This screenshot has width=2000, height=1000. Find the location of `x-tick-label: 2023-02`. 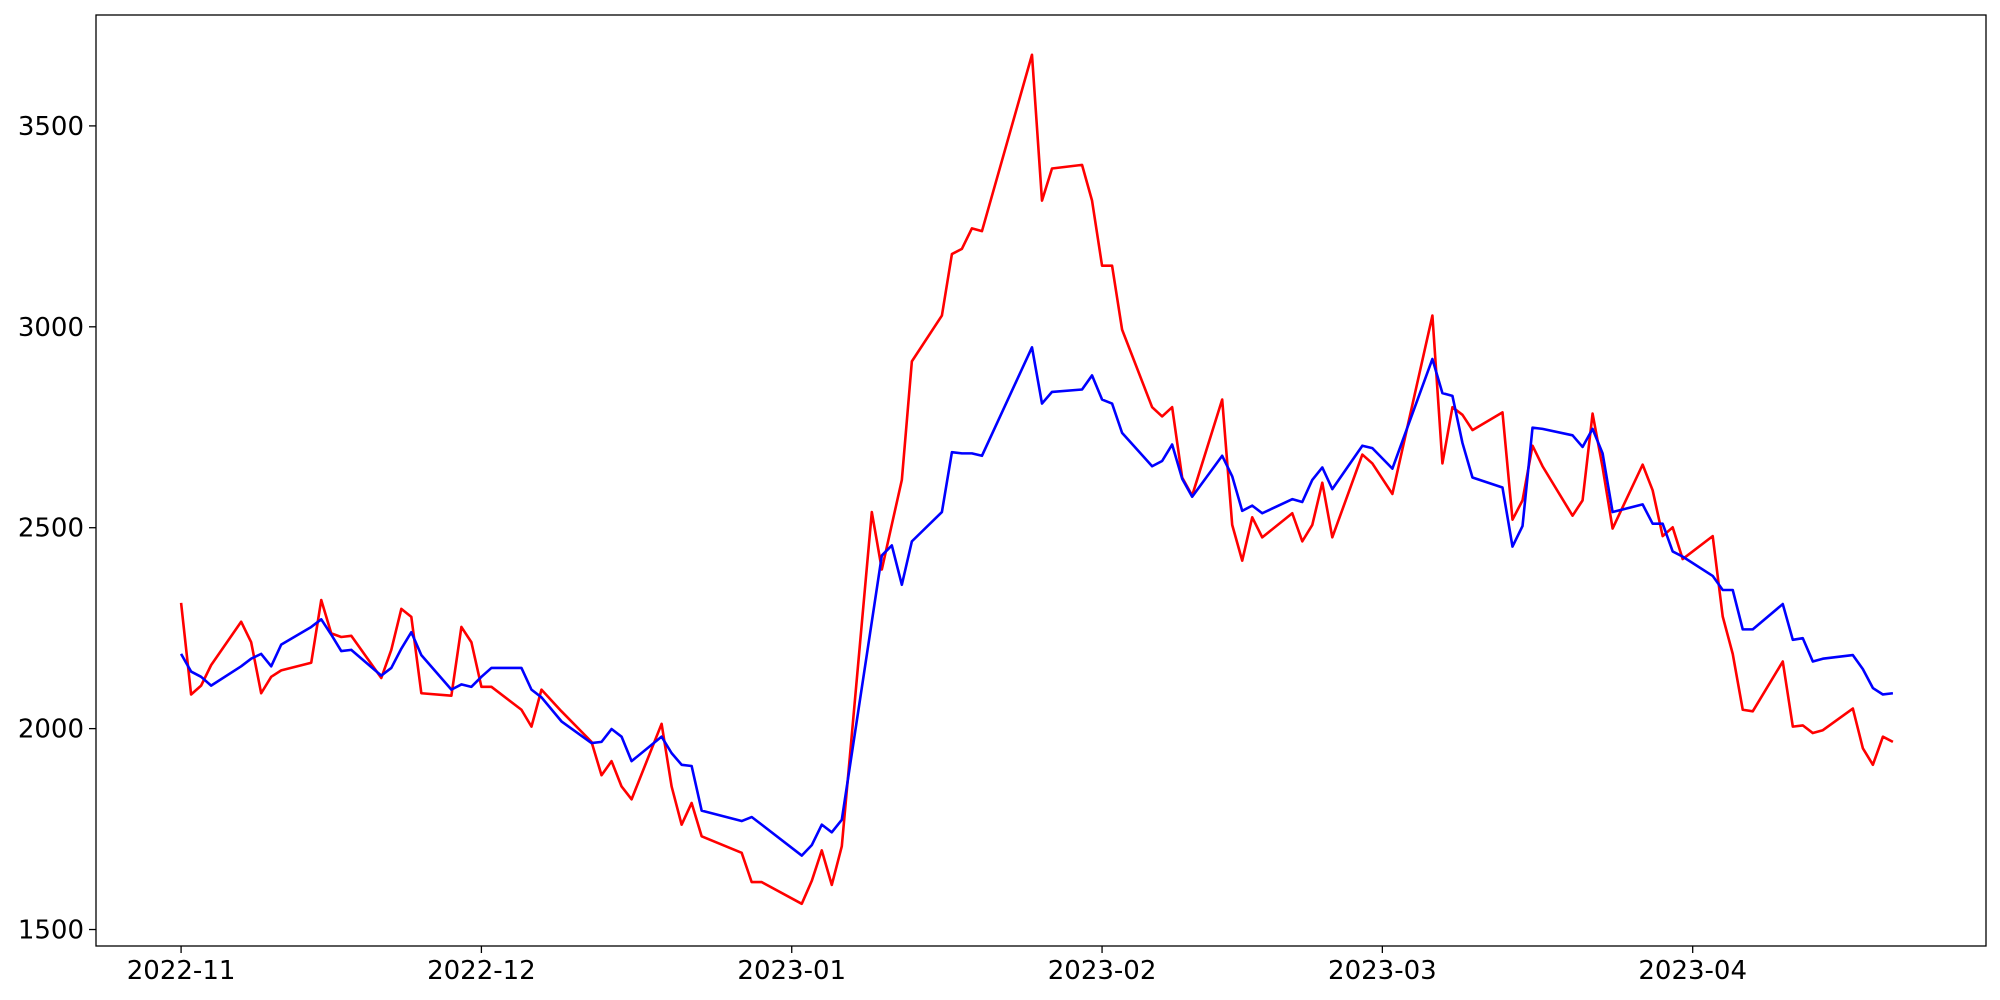

x-tick-label: 2023-02 is located at coordinates (1102, 971).